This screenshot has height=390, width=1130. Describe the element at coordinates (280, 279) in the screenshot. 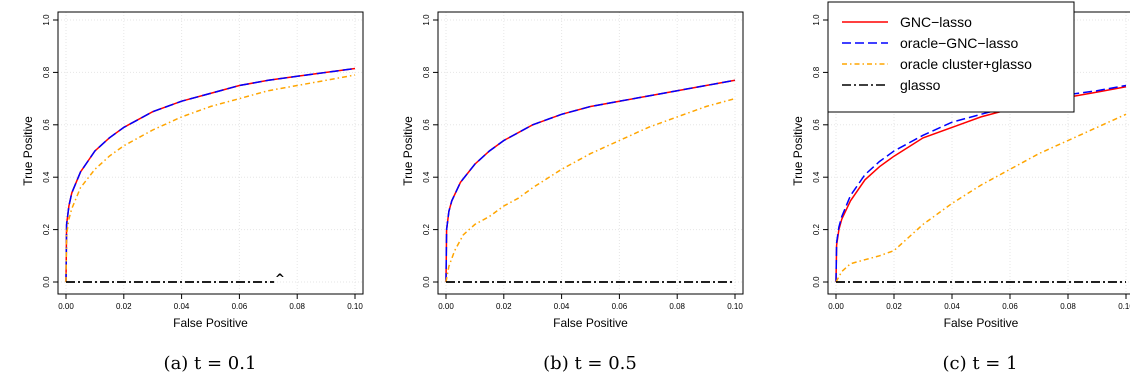

I see `caret-icon: ^` at that location.